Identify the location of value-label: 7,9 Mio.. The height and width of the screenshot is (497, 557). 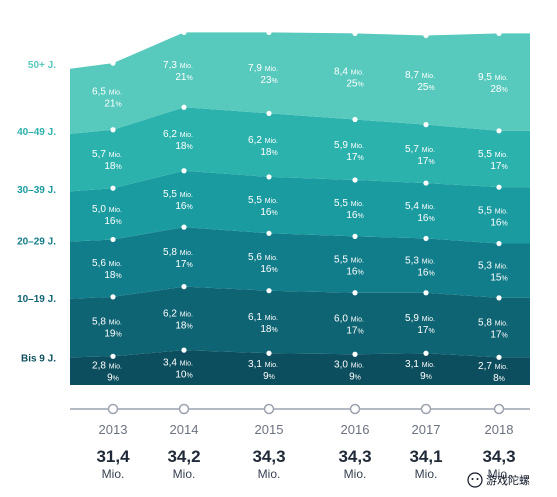
(263, 68).